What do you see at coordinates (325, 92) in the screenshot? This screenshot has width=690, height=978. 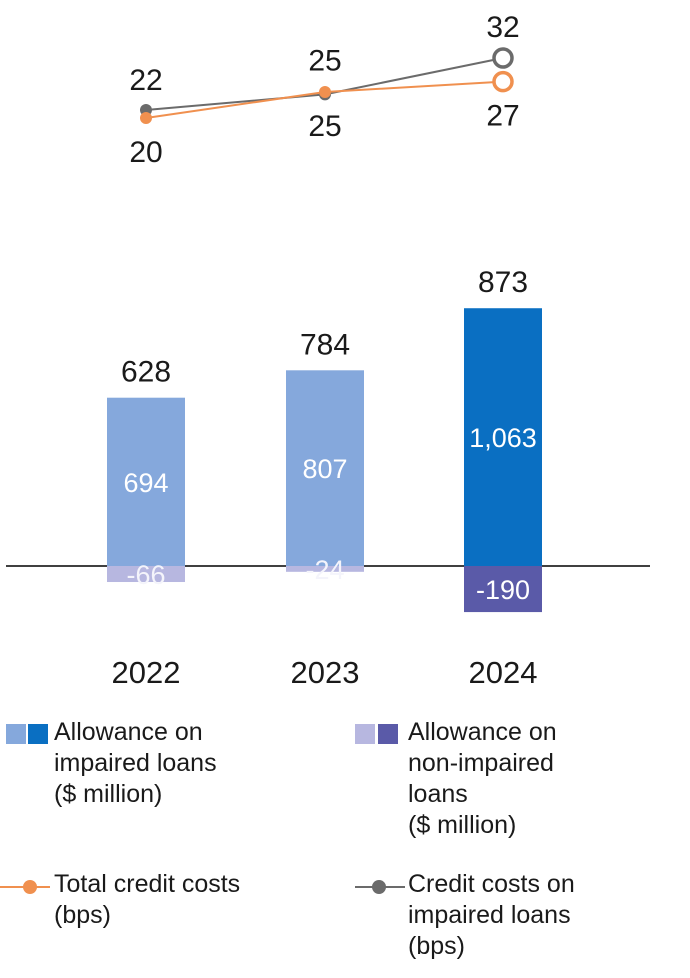 I see `point-total-costs-2023` at bounding box center [325, 92].